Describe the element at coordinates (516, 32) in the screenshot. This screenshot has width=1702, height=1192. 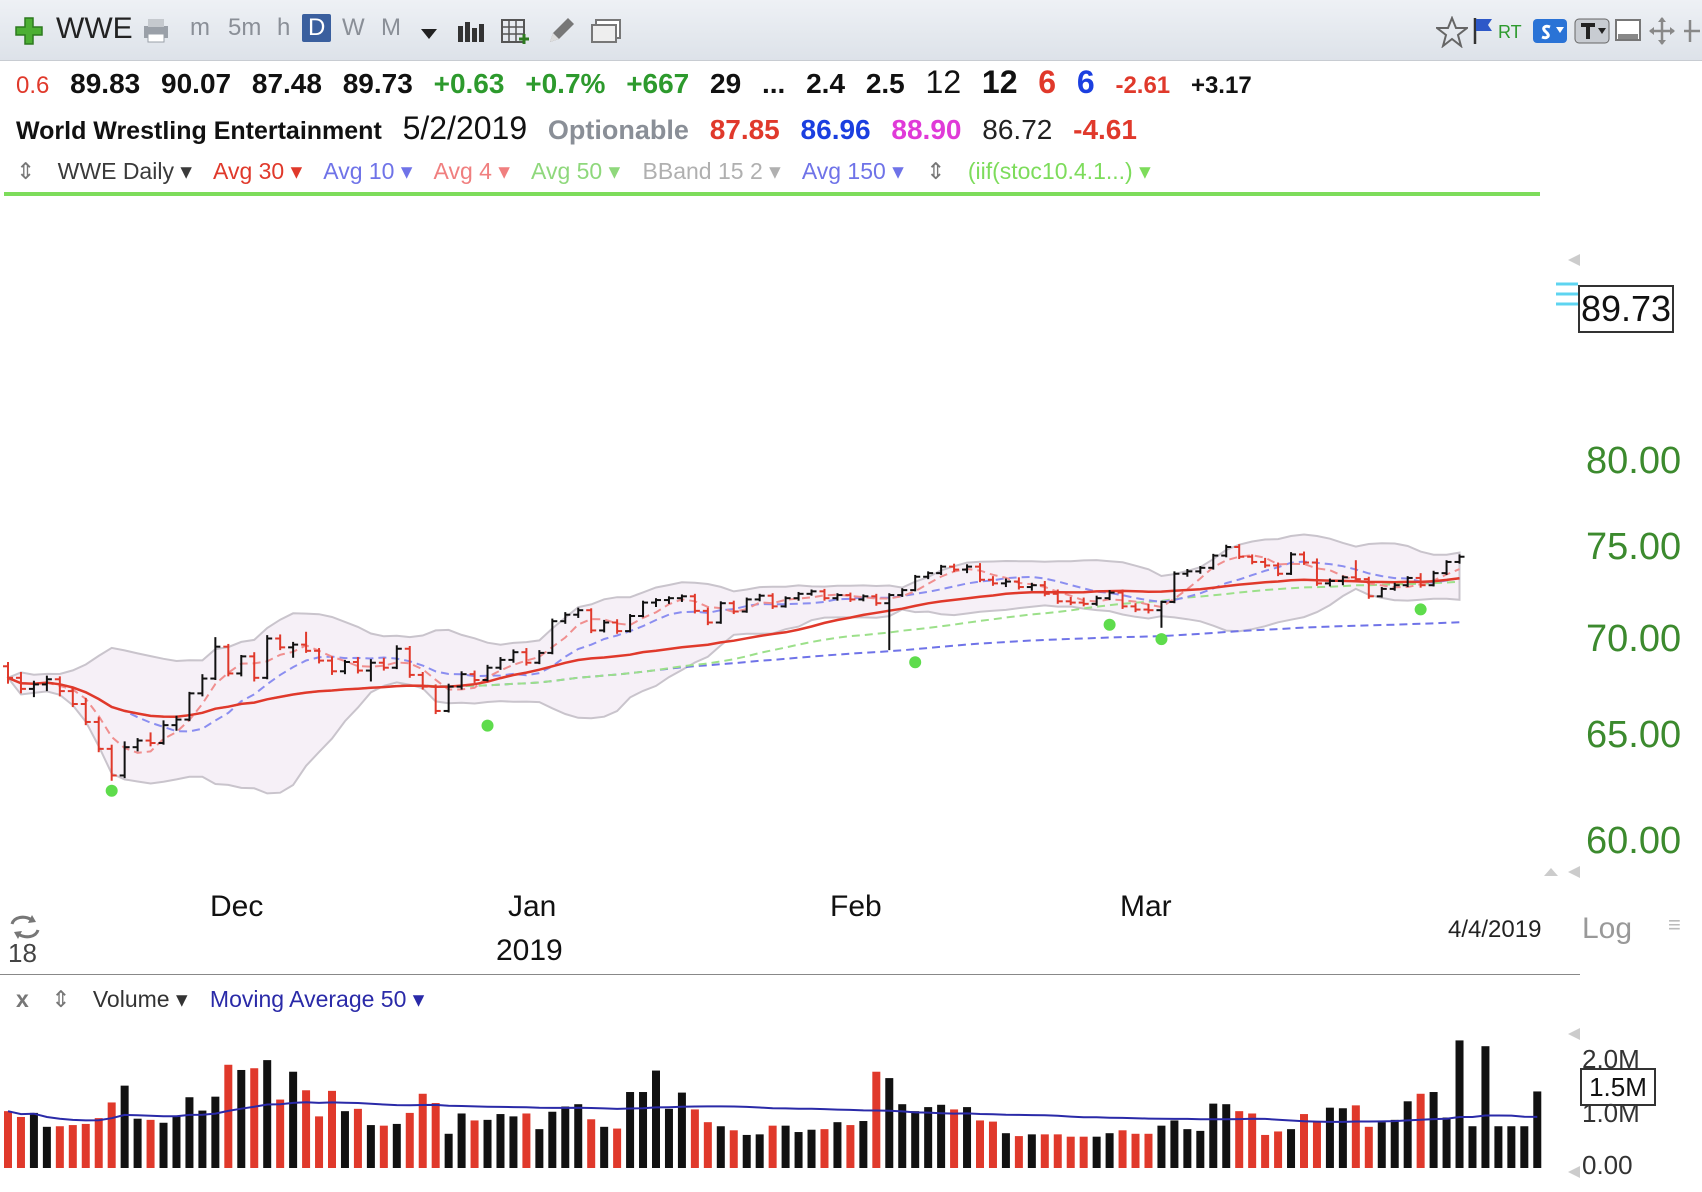
I see `insert-study-icon` at that location.